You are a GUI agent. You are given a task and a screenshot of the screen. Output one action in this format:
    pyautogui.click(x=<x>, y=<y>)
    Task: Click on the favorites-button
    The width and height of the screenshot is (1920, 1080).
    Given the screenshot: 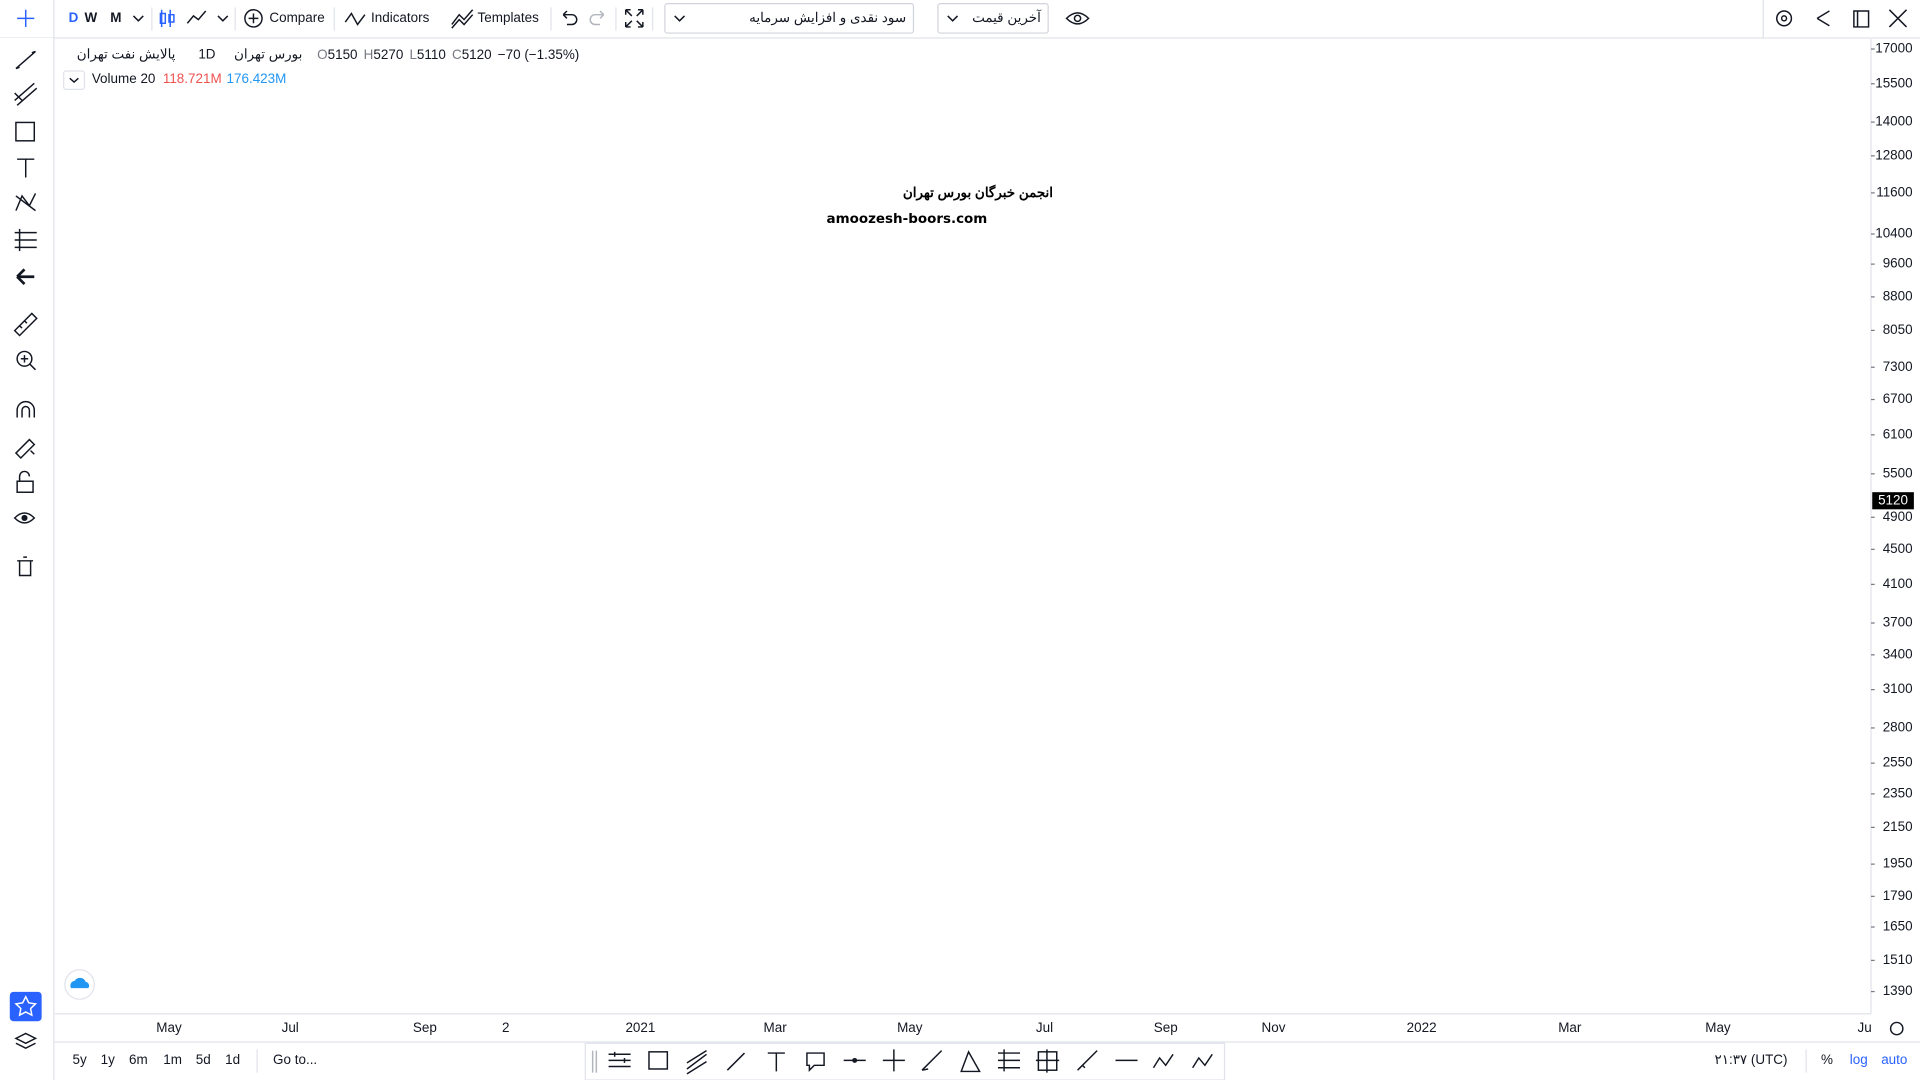 What is the action you would take?
    pyautogui.click(x=25, y=1006)
    